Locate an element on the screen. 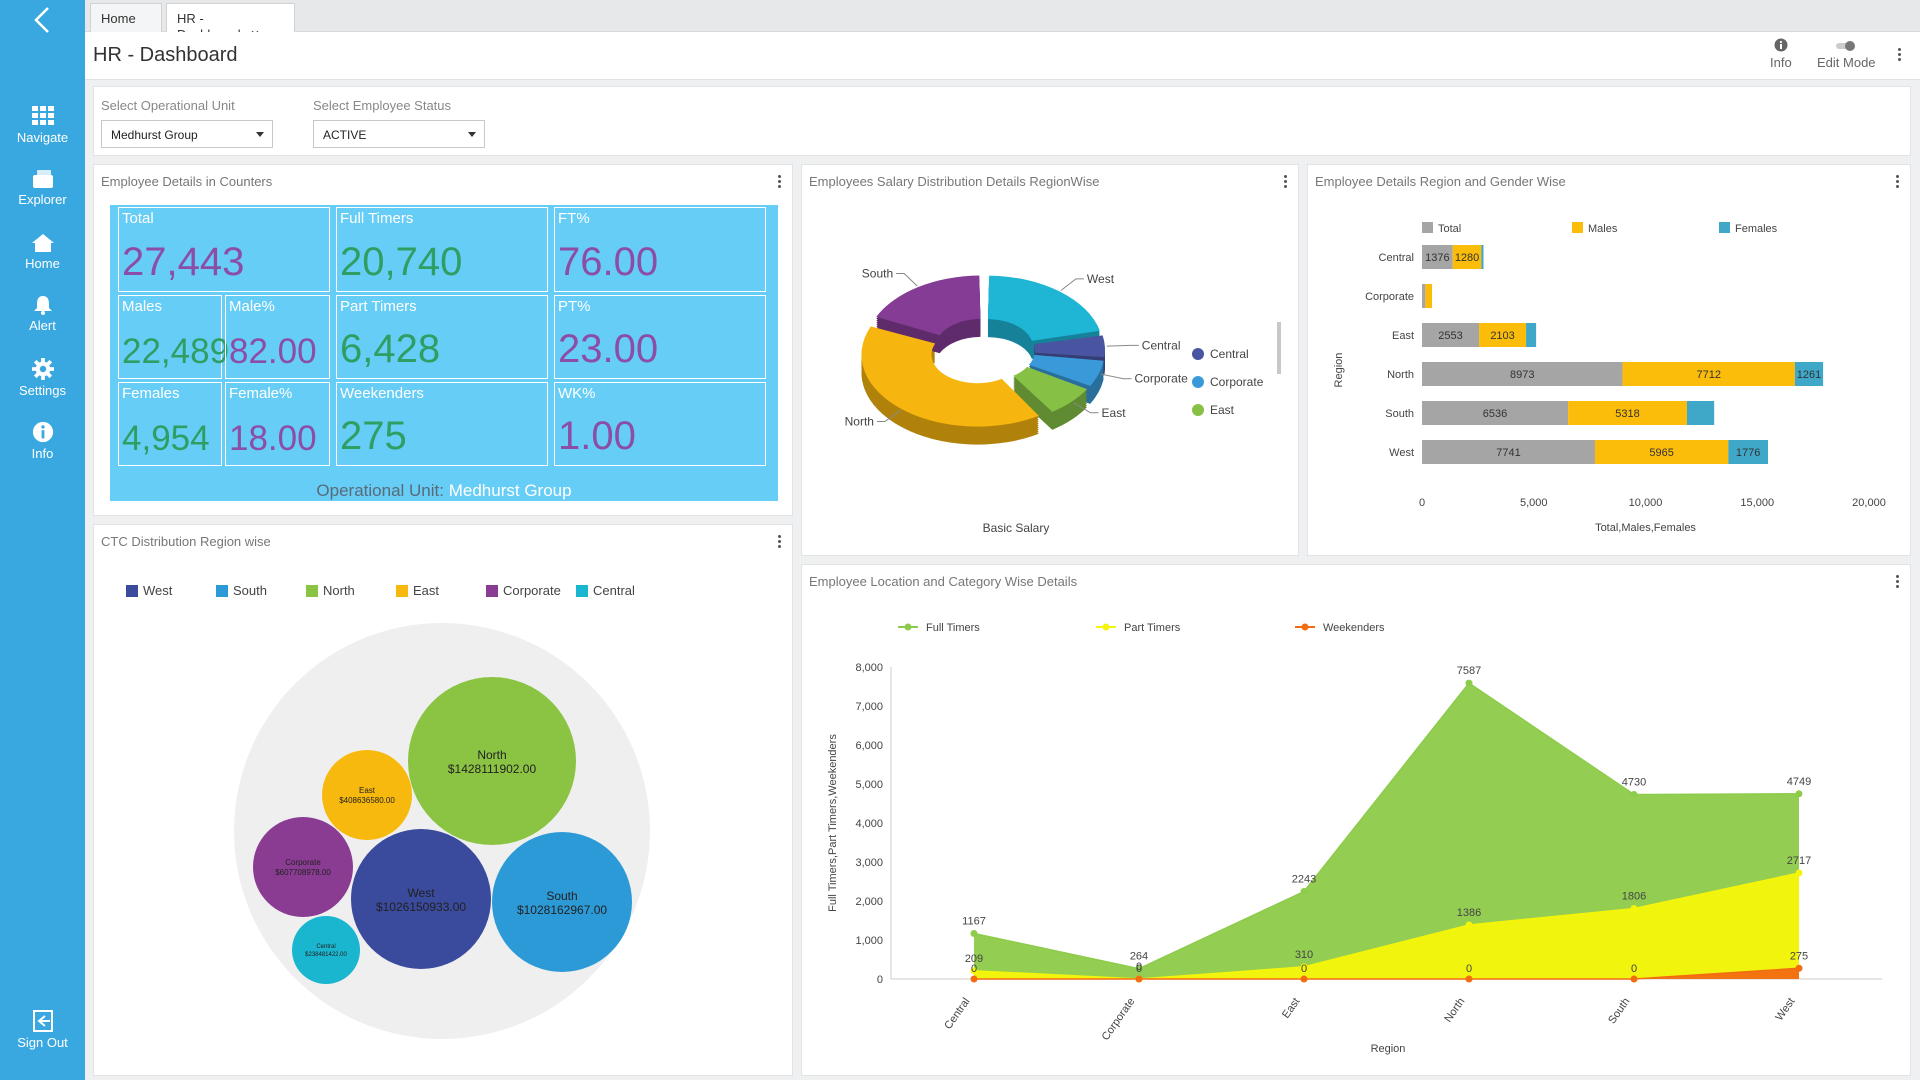 The width and height of the screenshot is (1920, 1080). data-label: 1386 is located at coordinates (1469, 913).